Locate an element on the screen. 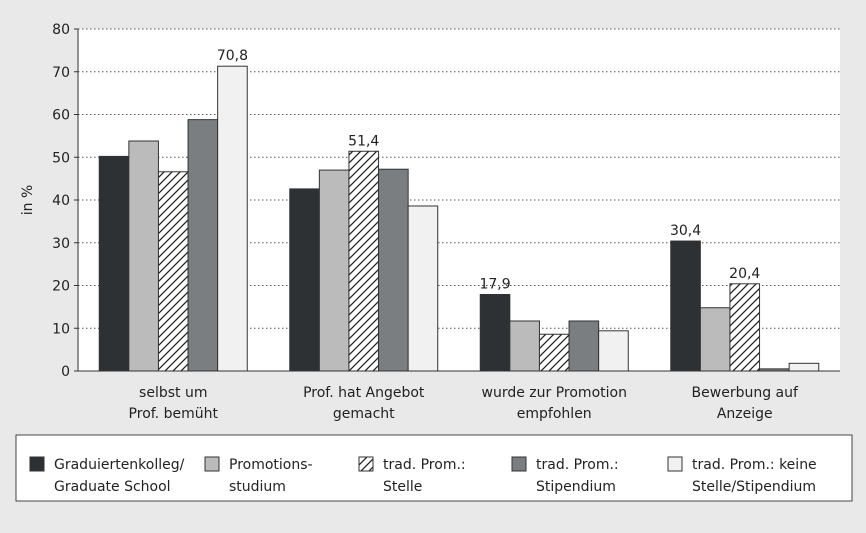 The height and width of the screenshot is (533, 866). y-tick-label: 50 is located at coordinates (61, 158).